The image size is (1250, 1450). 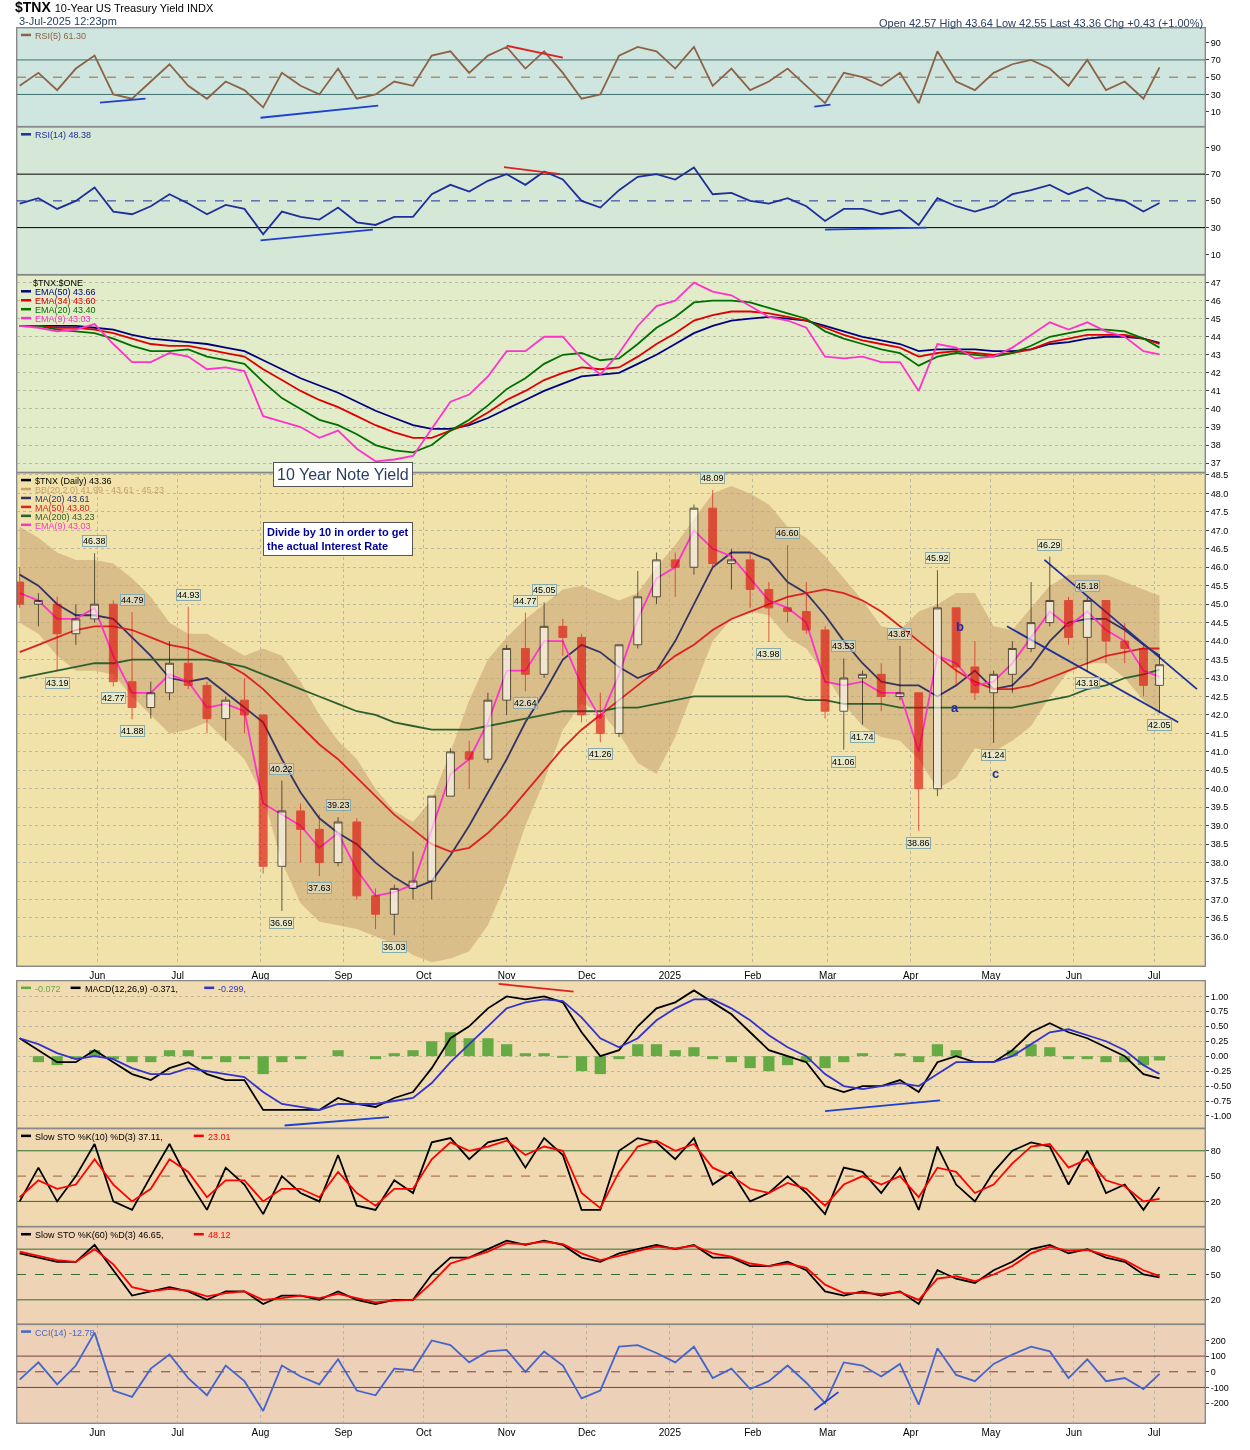 I want to click on y-tick-label: 46.0, so click(x=1219, y=567).